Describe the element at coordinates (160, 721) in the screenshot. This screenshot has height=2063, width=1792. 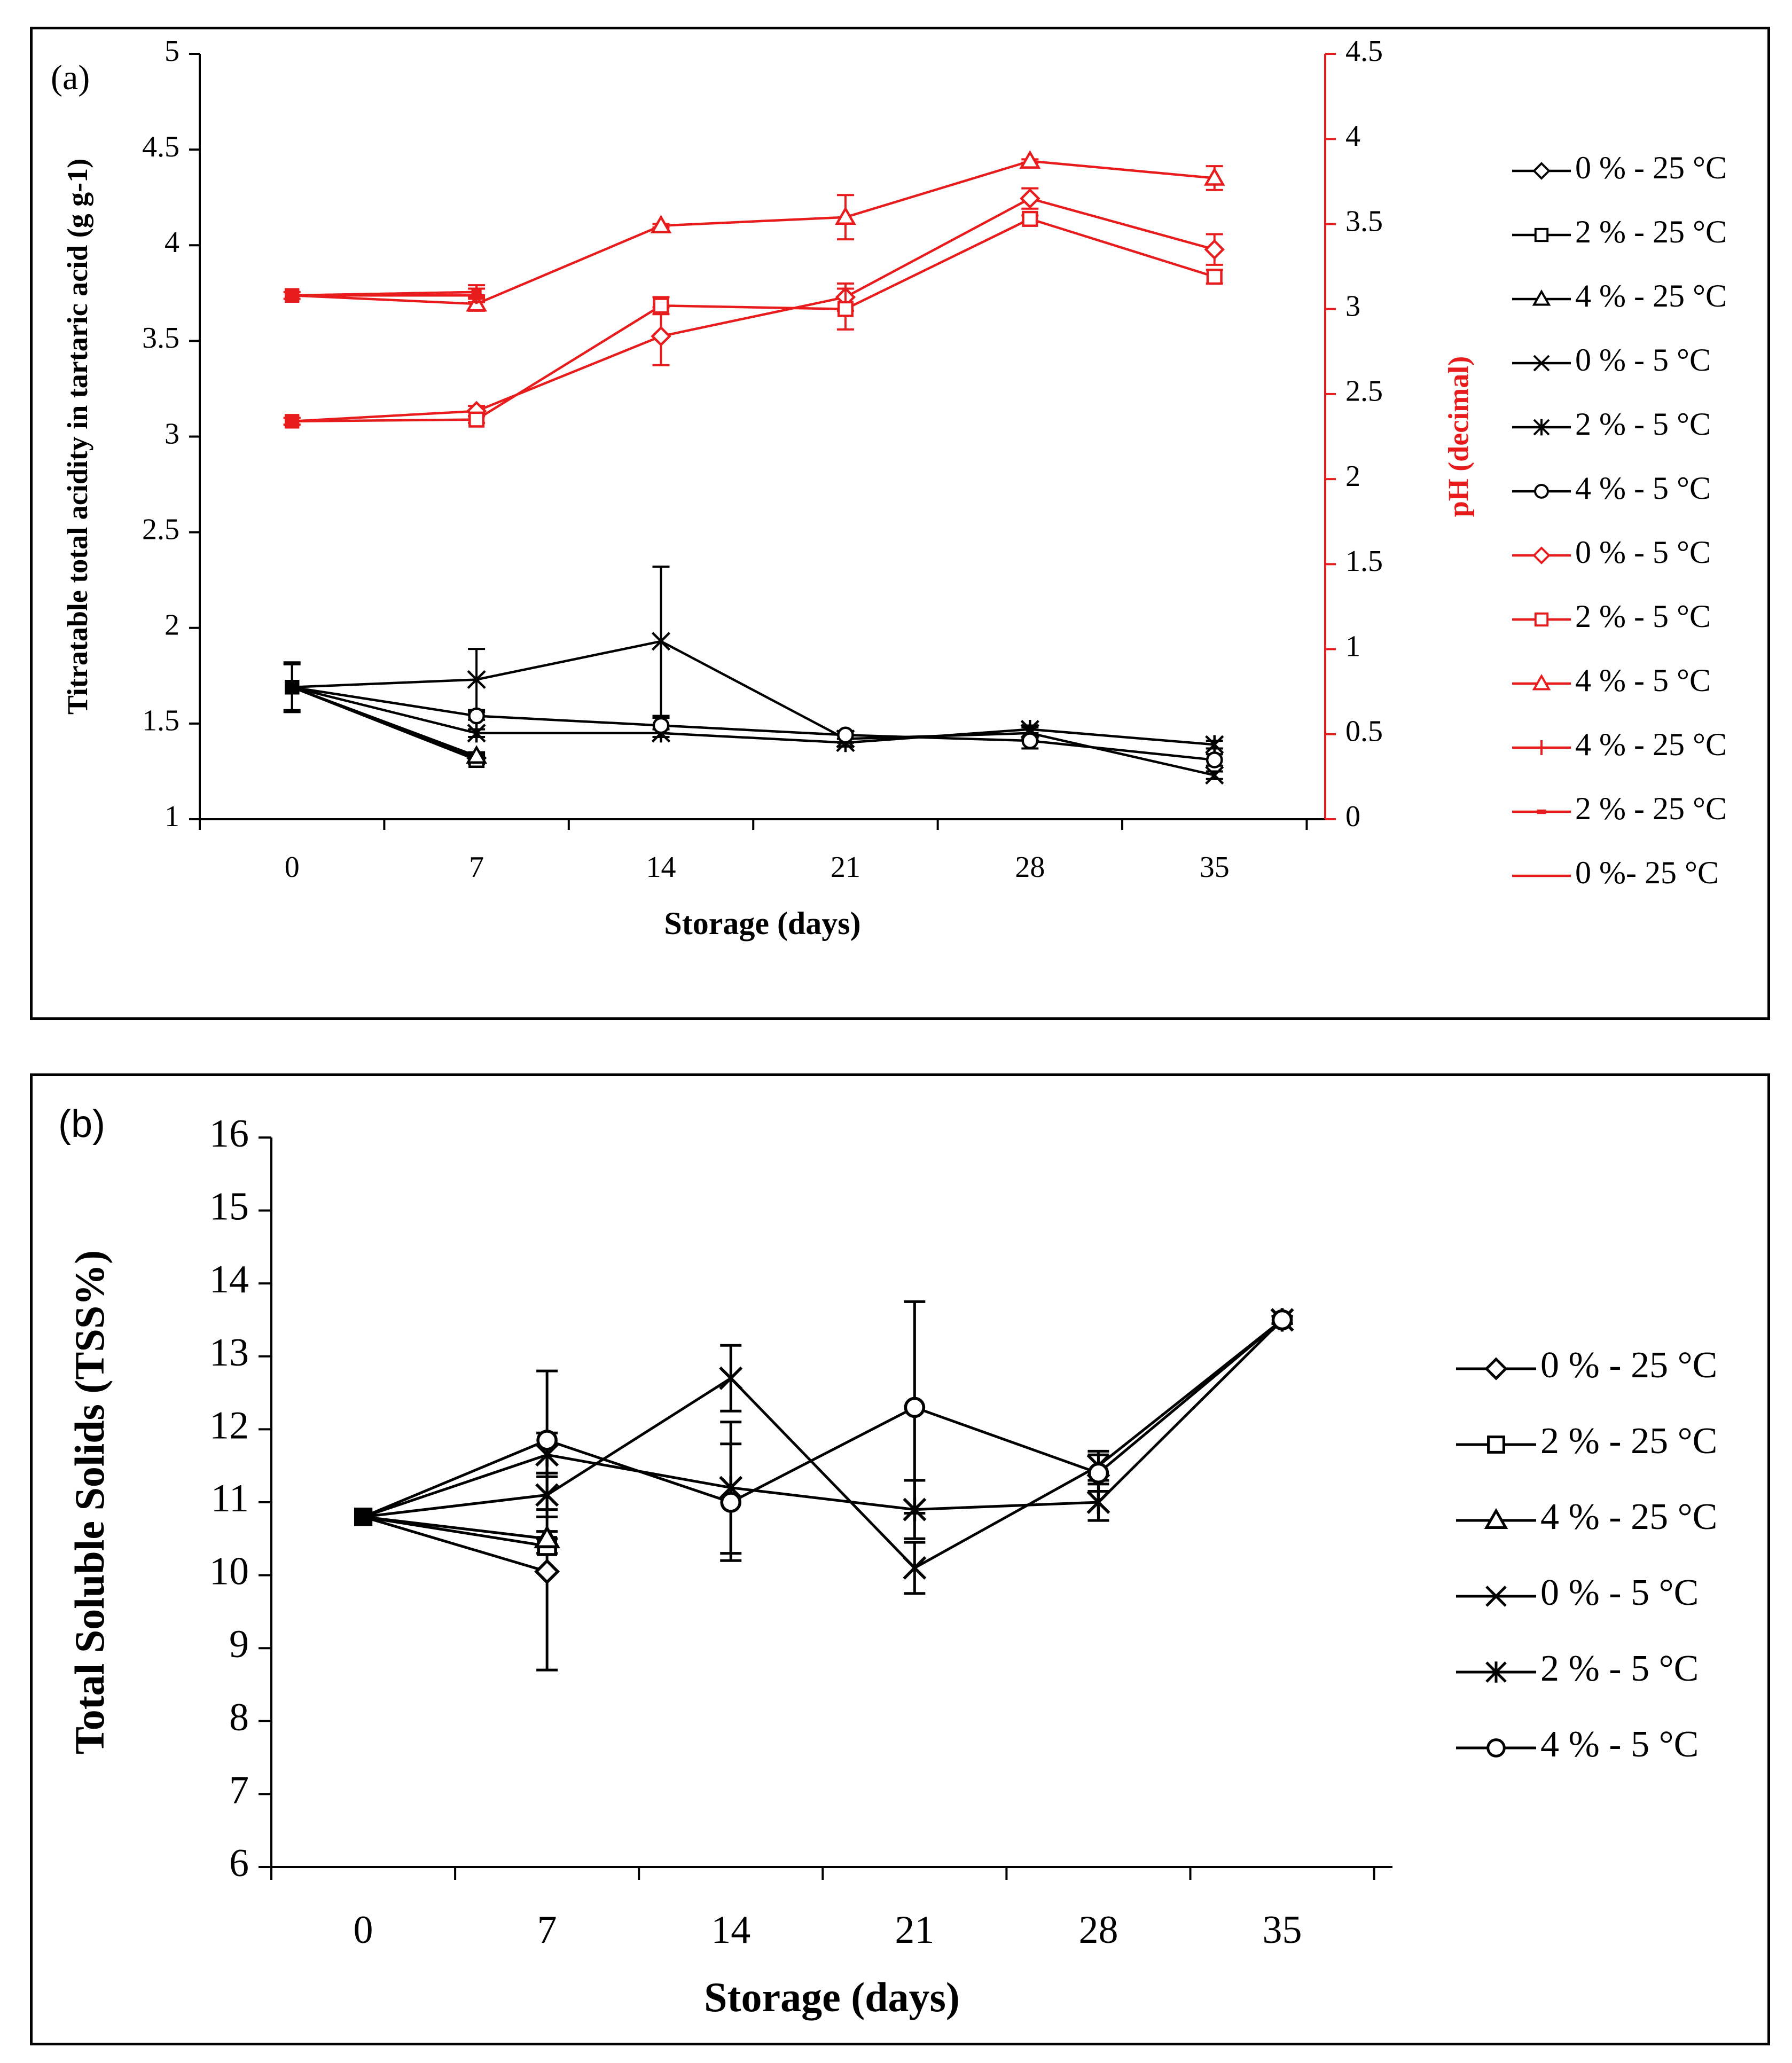
I see `y-tick-label-left: 1.5` at that location.